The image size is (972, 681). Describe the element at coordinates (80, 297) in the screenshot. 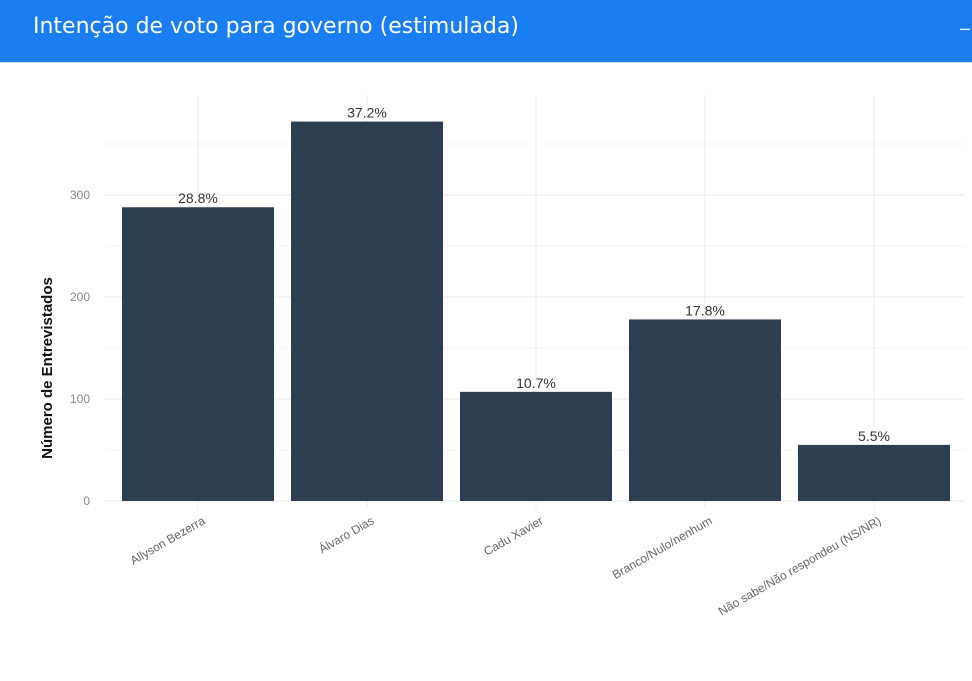

I see `y-tick-label: 200` at that location.